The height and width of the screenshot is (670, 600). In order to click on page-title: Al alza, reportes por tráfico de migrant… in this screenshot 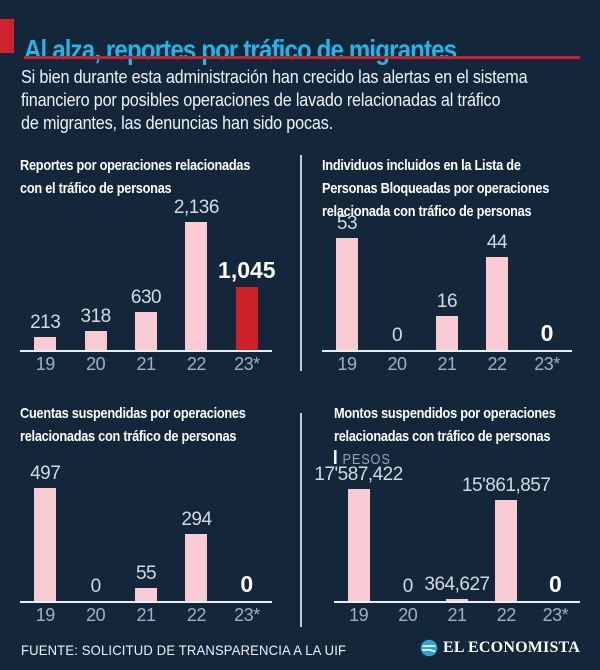, I will do `click(240, 49)`.